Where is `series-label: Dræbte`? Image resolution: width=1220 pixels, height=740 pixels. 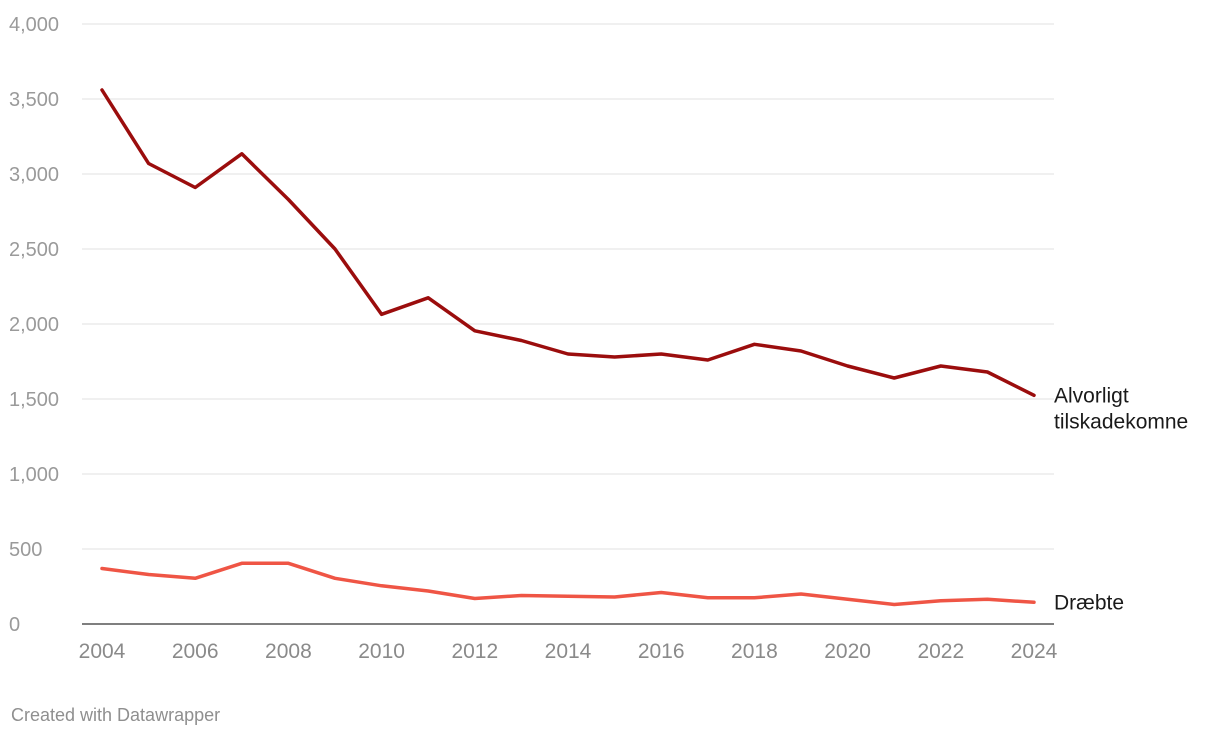 series-label: Dræbte is located at coordinates (1089, 602).